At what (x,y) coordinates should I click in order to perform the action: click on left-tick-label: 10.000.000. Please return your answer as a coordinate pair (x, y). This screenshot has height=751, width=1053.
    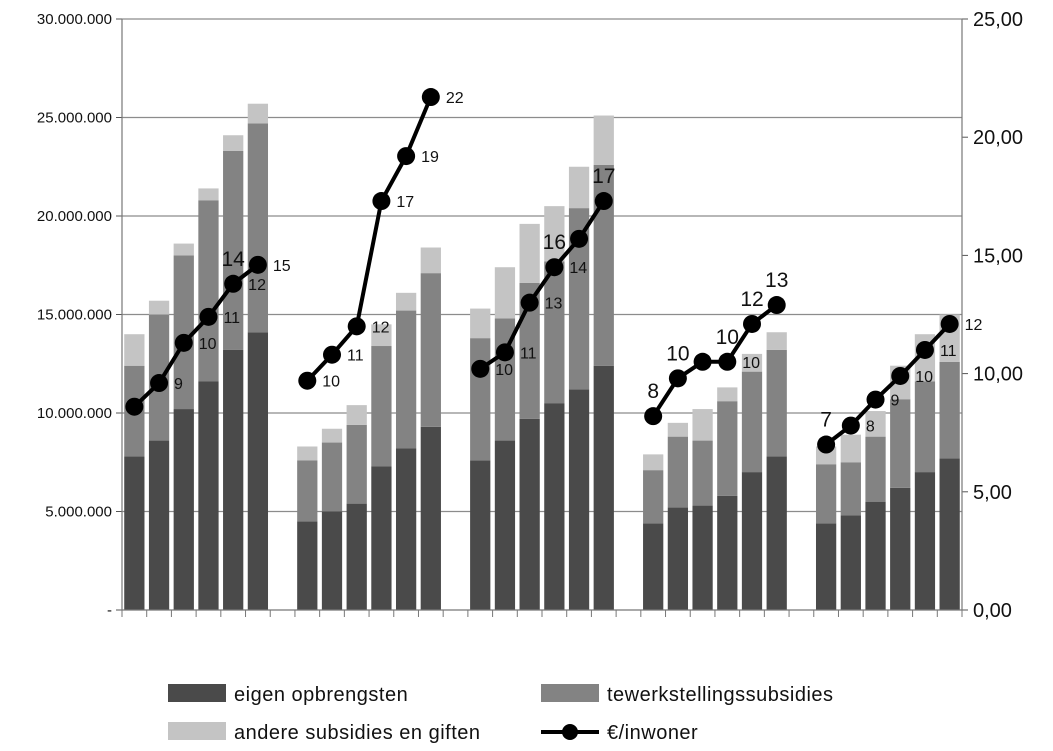
    Looking at the image, I should click on (74, 413).